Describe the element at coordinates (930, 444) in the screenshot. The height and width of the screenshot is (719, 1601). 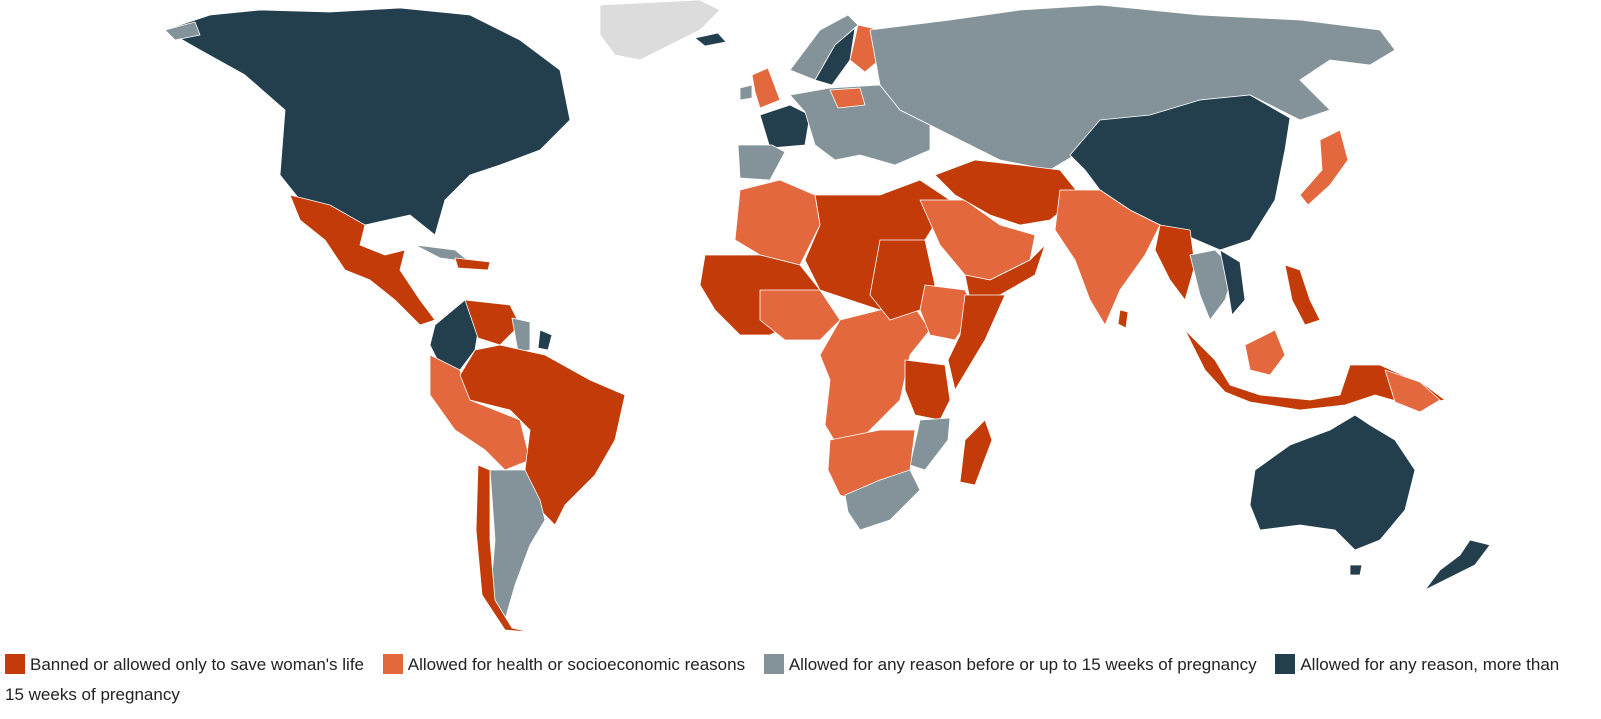
I see `region-mozambique` at that location.